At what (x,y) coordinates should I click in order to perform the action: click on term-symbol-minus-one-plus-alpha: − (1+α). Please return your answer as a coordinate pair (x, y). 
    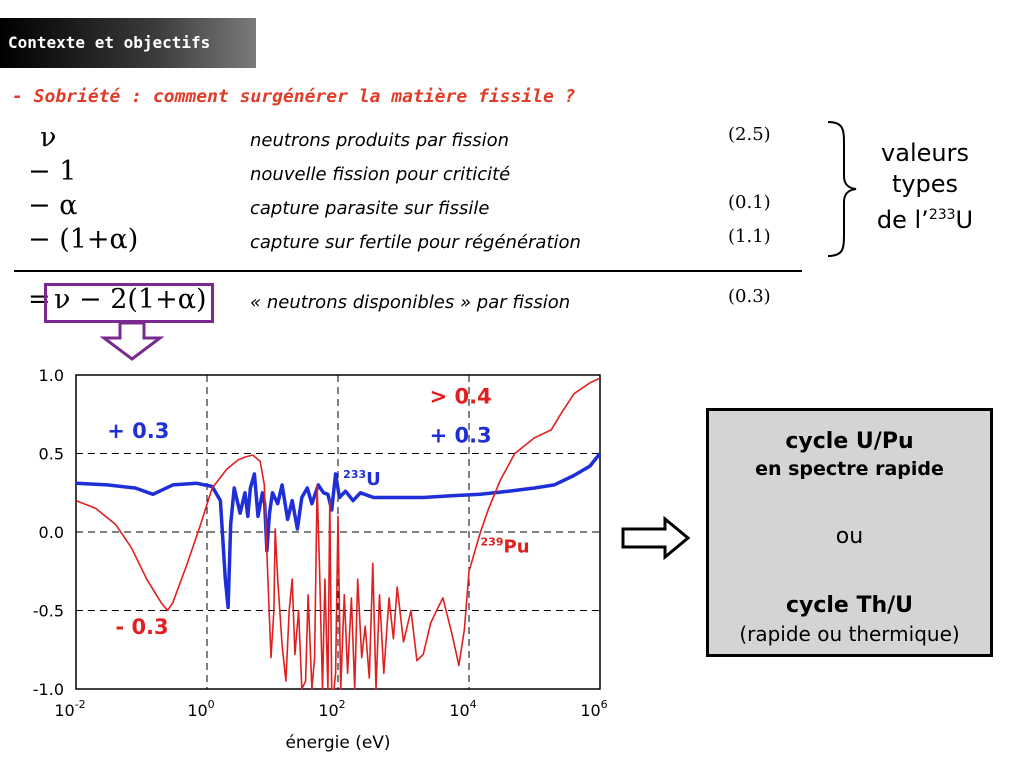
    Looking at the image, I should click on (83, 239).